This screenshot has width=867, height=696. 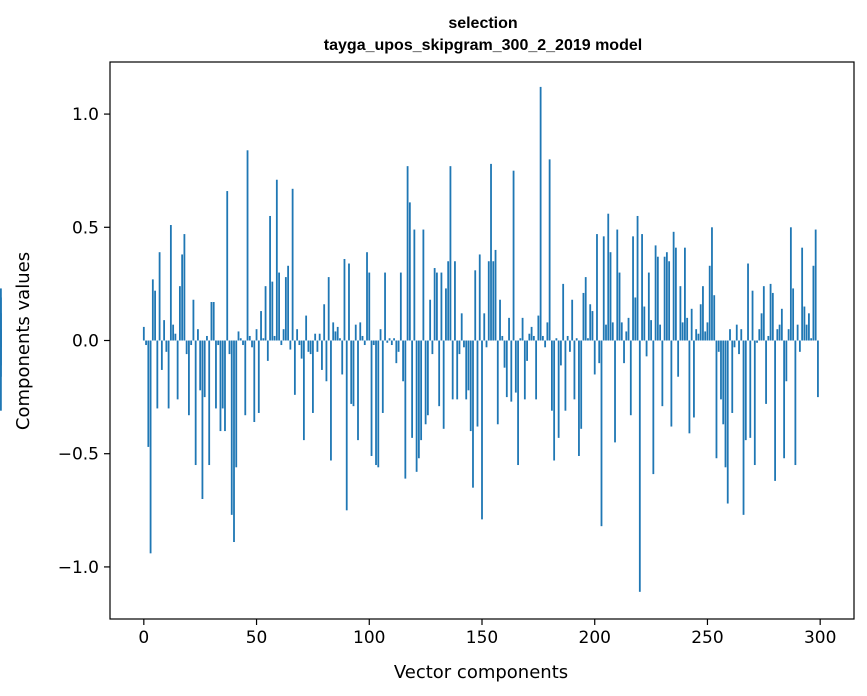 What do you see at coordinates (707, 638) in the screenshot?
I see `x-tick-label: 250` at bounding box center [707, 638].